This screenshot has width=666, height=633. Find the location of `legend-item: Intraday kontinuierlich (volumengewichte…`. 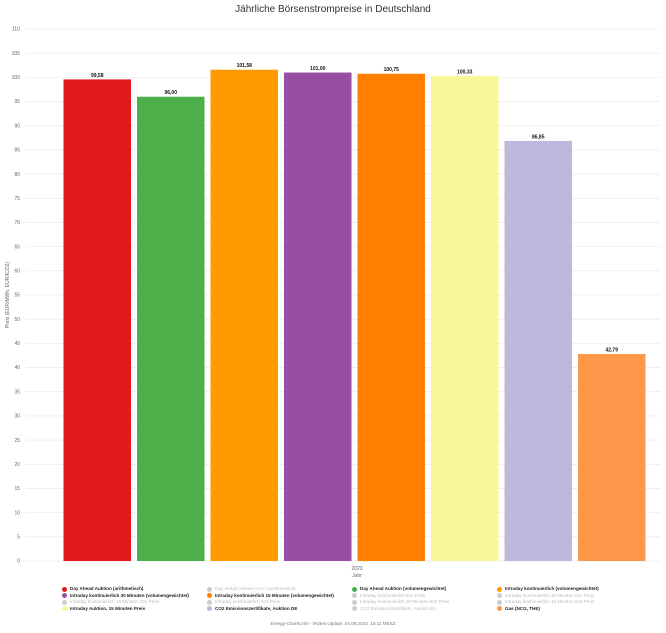

legend-item: Intraday kontinuierlich (volumengewichte… is located at coordinates (569, 589).